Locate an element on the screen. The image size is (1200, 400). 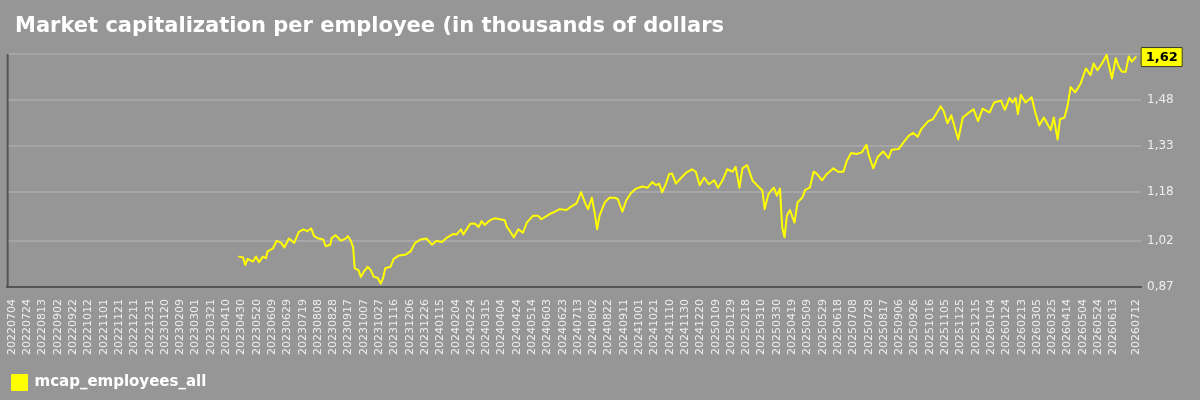
x-tick-label: 20260712 is located at coordinates (1135, 327).